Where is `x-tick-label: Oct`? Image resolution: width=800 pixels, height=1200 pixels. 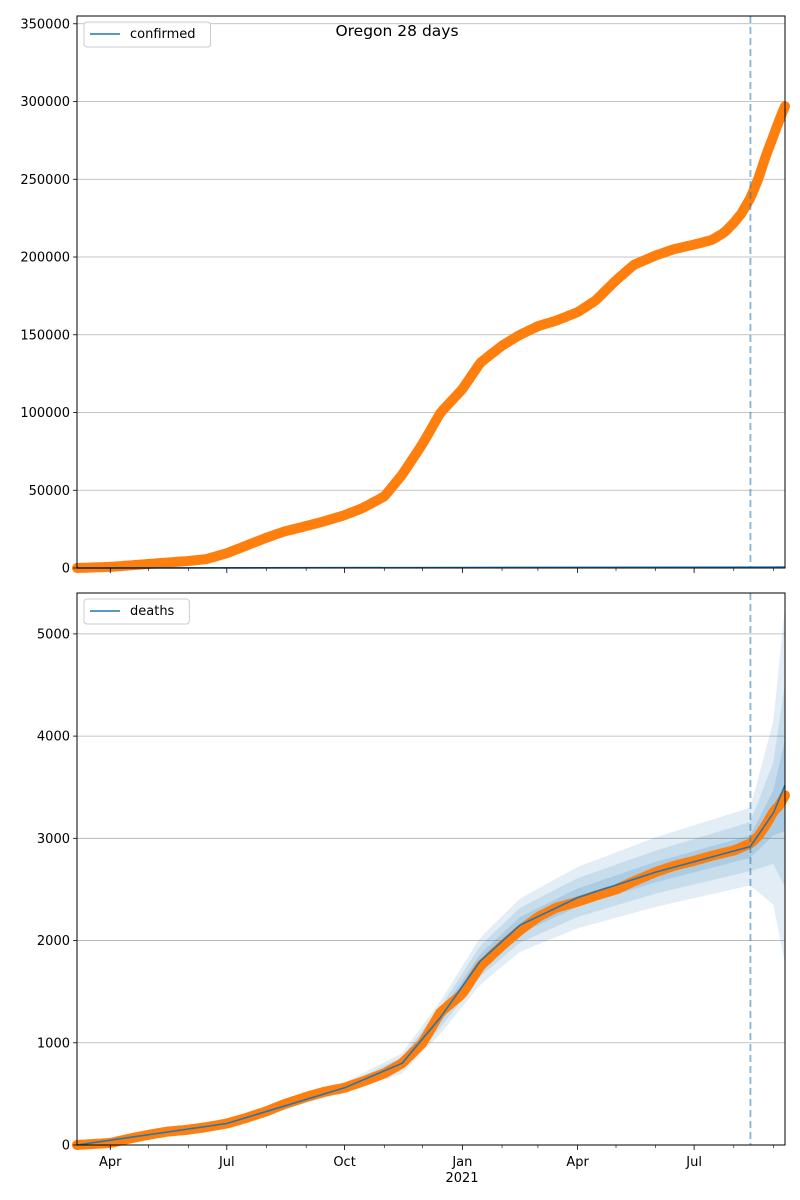 x-tick-label: Oct is located at coordinates (344, 1162).